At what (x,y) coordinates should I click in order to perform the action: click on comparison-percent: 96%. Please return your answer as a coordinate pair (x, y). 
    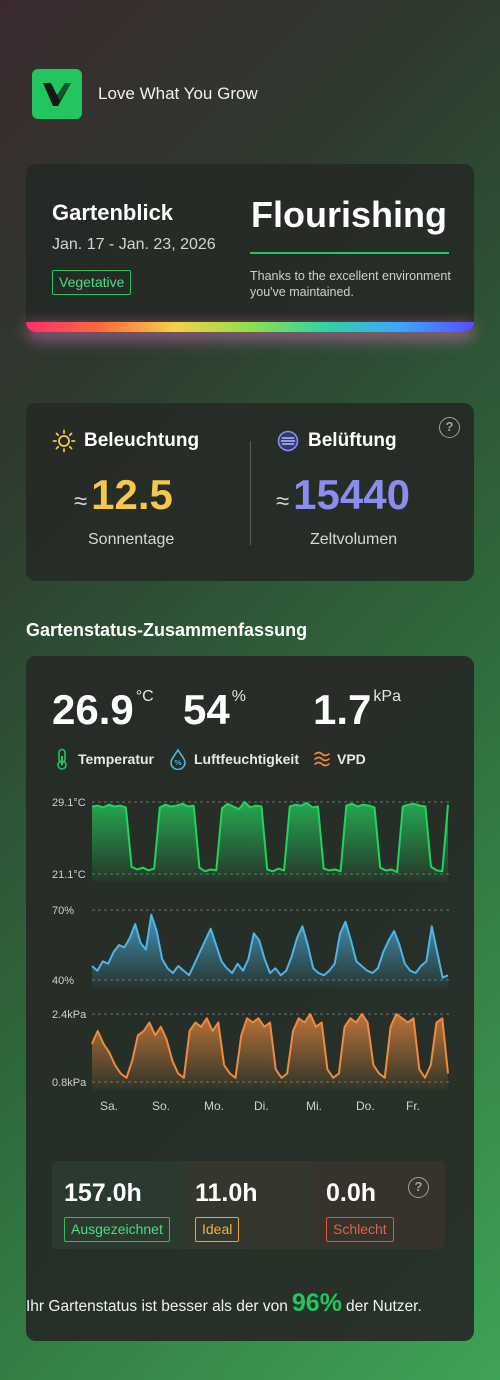
    Looking at the image, I should click on (316, 1303).